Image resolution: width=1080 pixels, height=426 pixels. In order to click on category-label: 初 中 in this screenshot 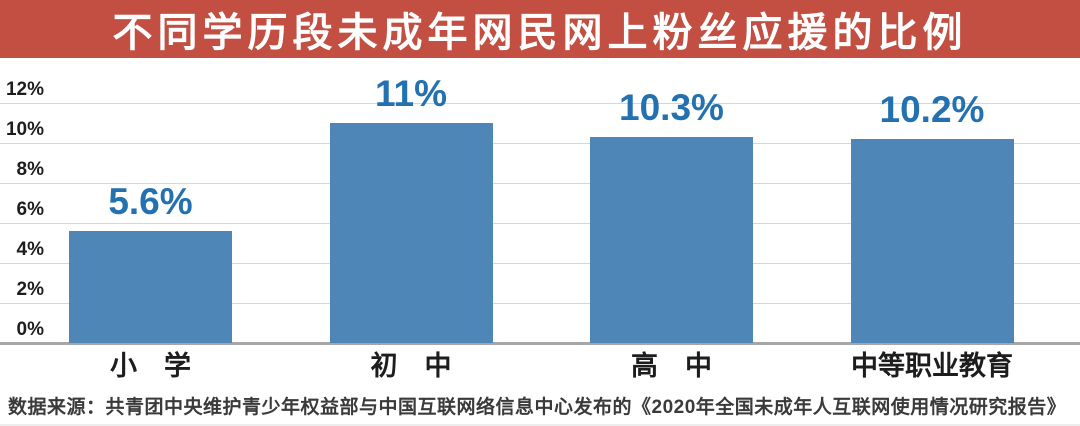, I will do `click(411, 366)`.